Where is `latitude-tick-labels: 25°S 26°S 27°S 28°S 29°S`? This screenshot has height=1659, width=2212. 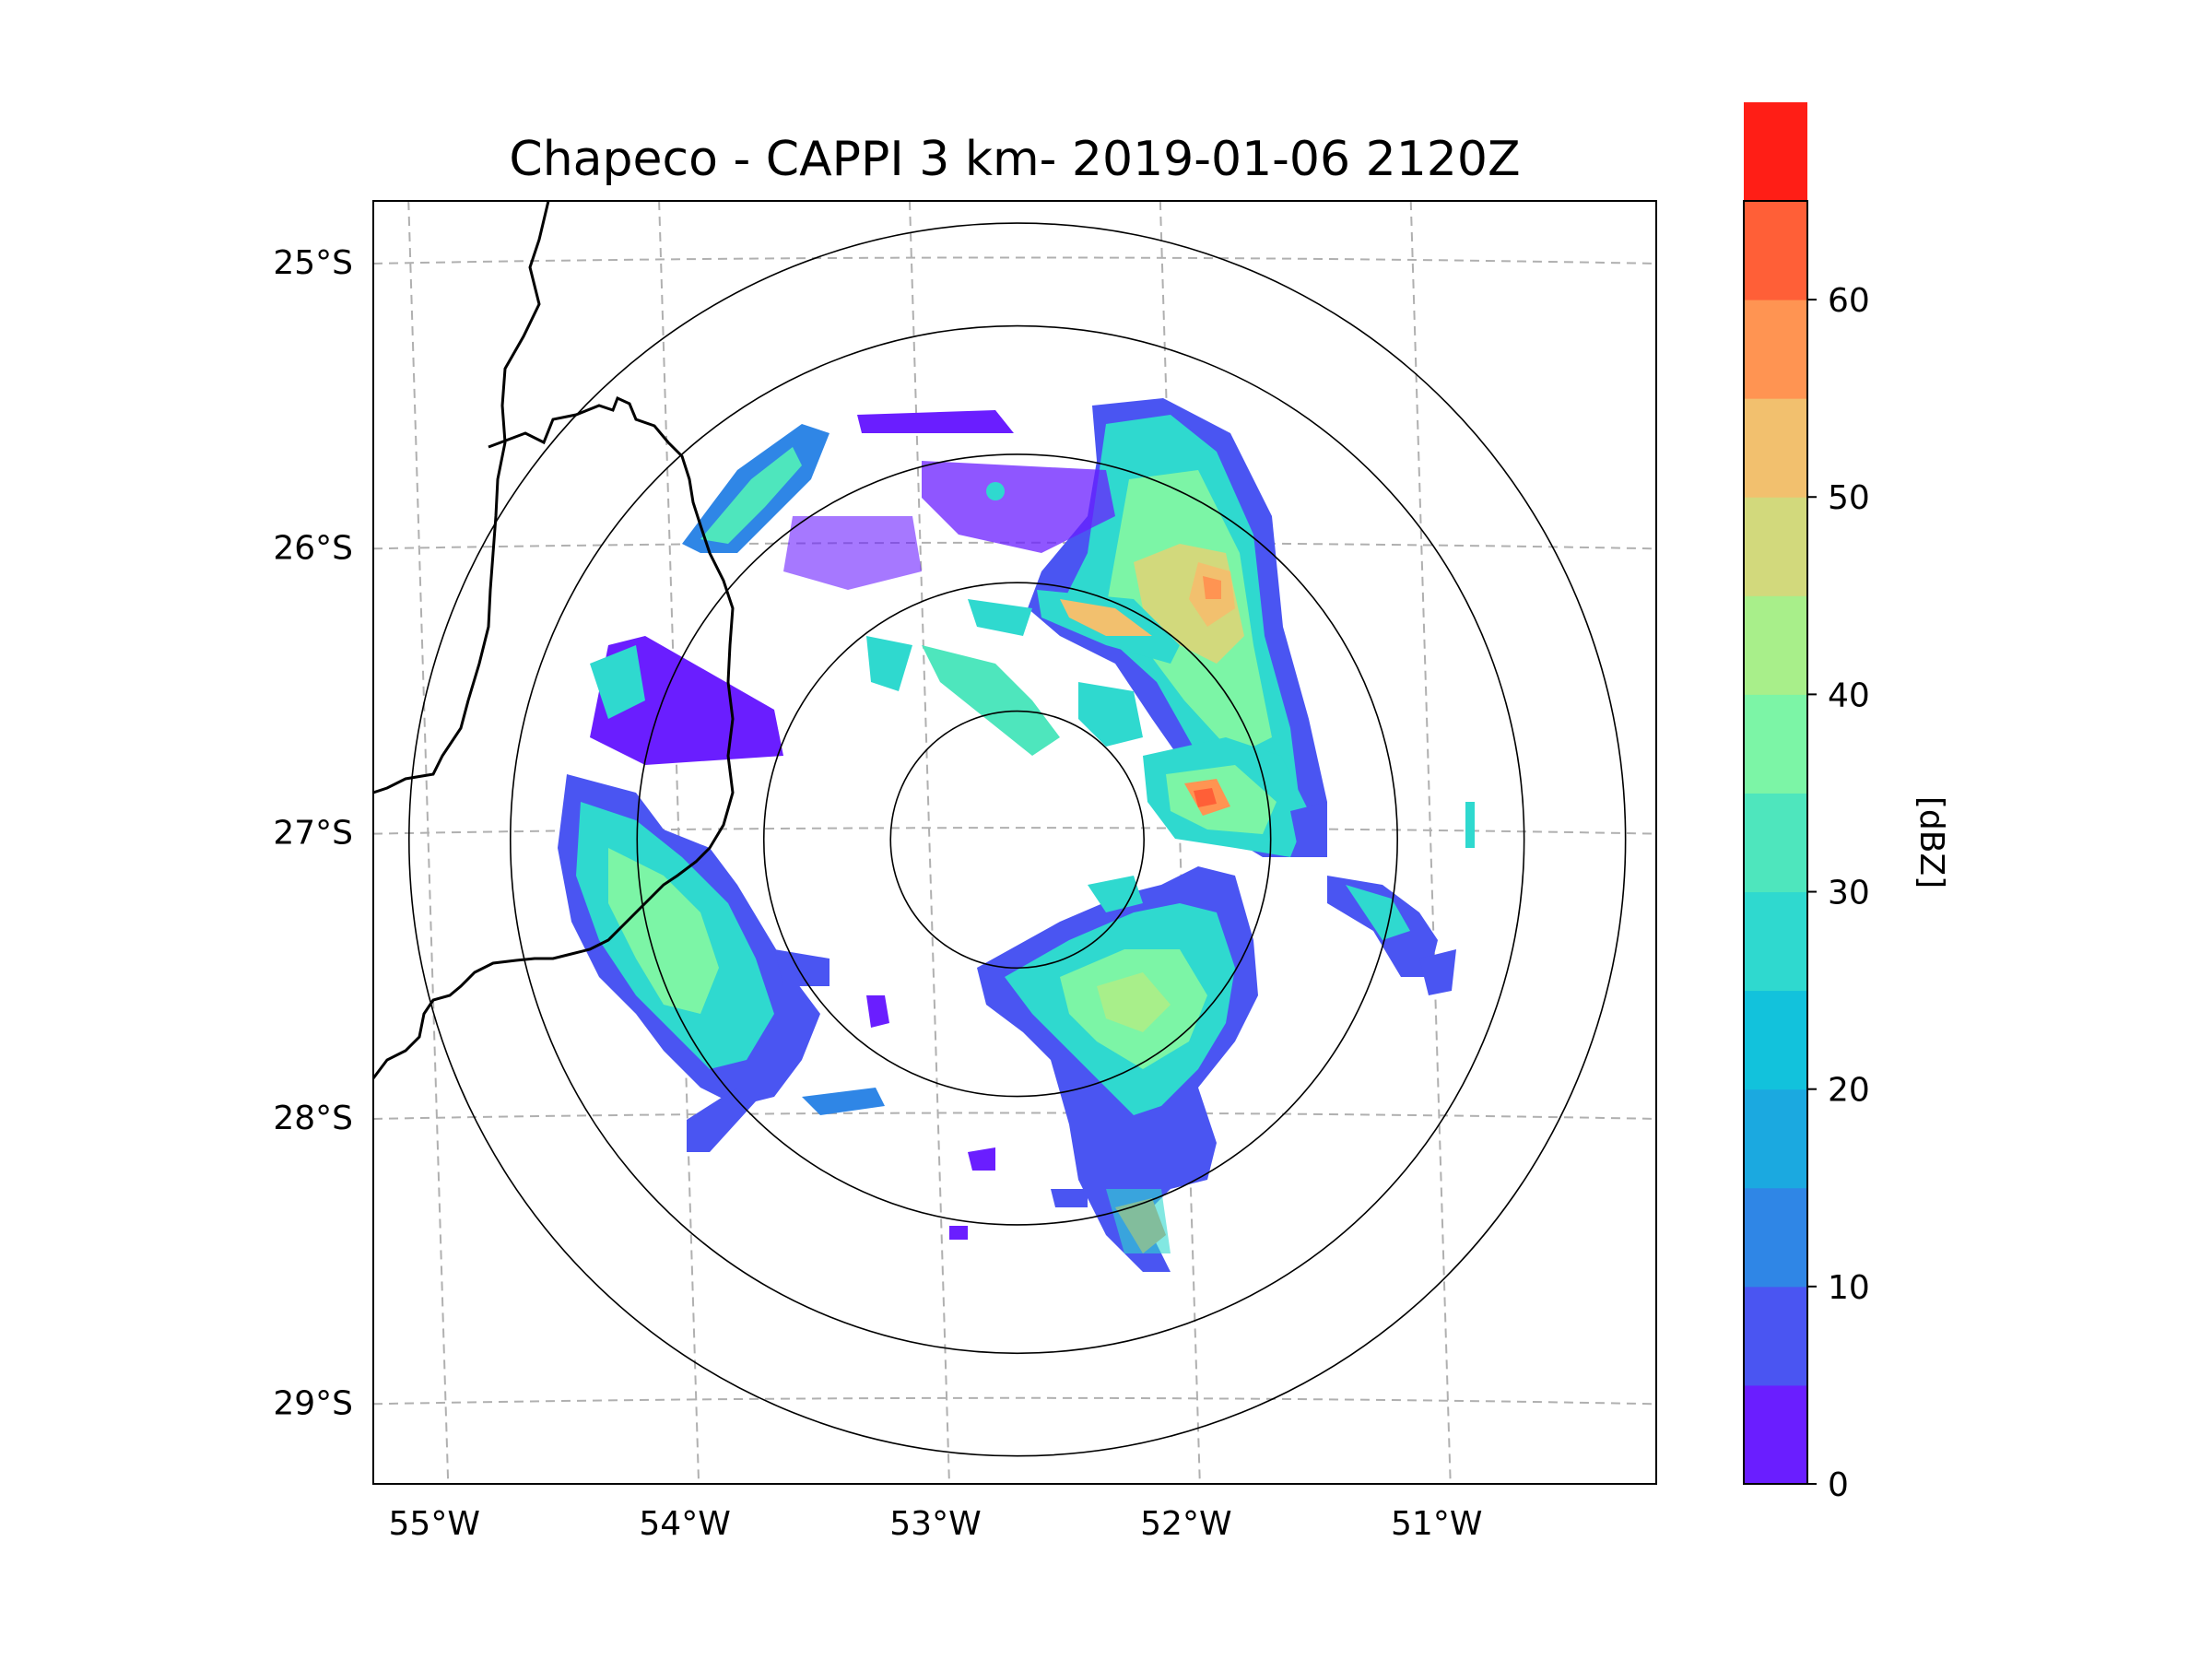
latitude-tick-labels: 25°S 26°S 27°S 28°S 29°S is located at coordinates (313, 833).